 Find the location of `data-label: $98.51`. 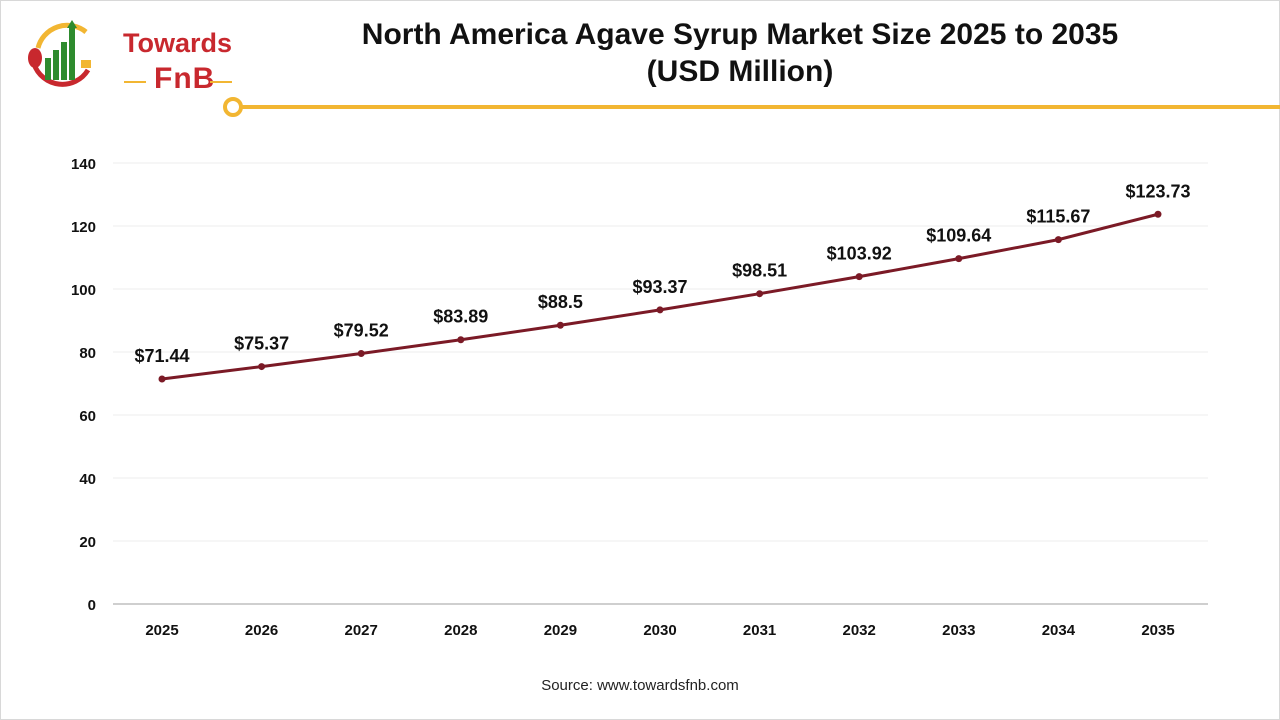

data-label: $98.51 is located at coordinates (759, 271).